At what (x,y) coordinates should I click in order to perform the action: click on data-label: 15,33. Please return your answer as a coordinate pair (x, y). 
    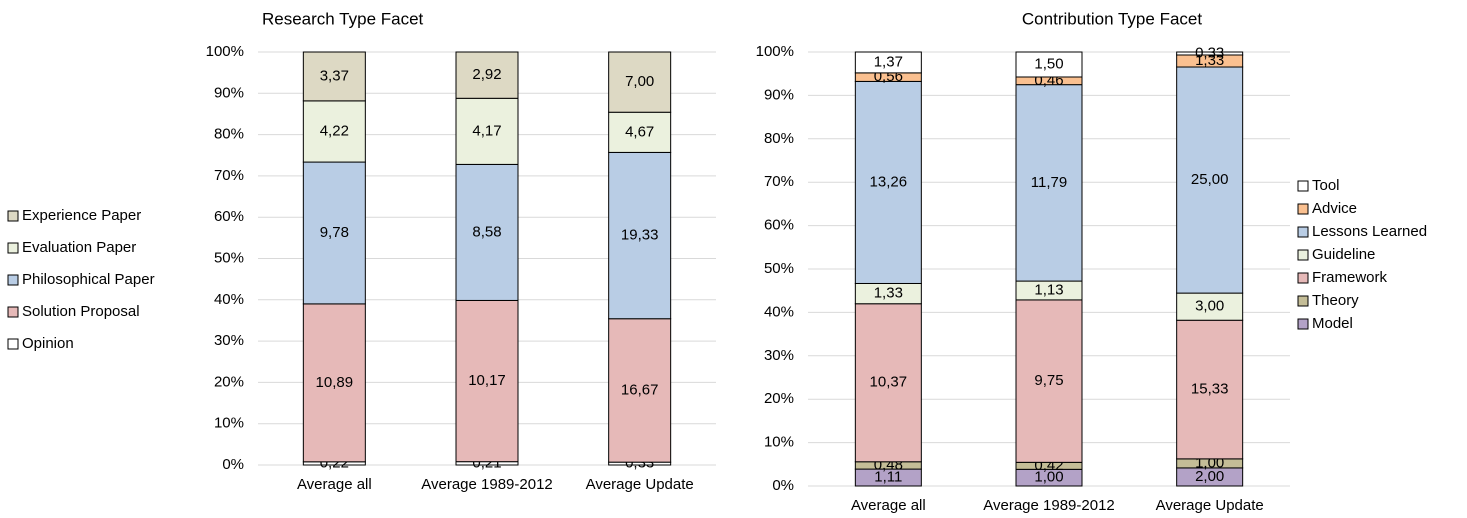
    Looking at the image, I should click on (1210, 389).